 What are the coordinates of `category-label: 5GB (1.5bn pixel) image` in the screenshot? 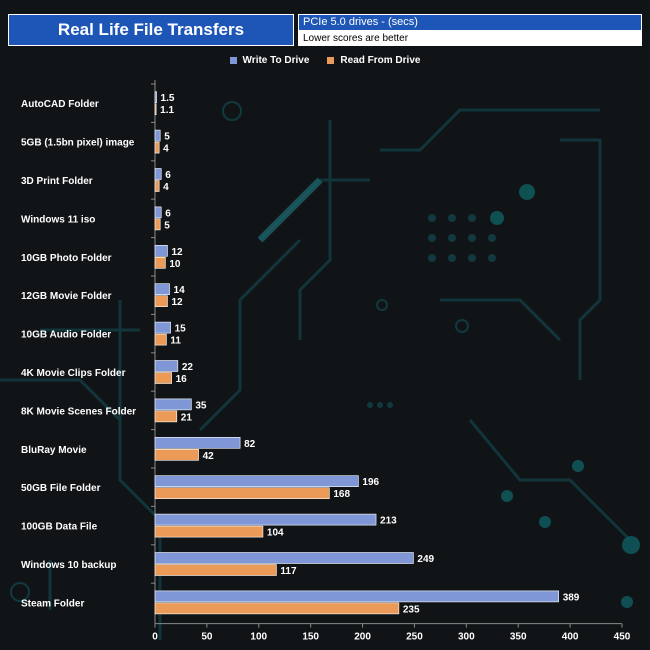 It's located at (78, 143).